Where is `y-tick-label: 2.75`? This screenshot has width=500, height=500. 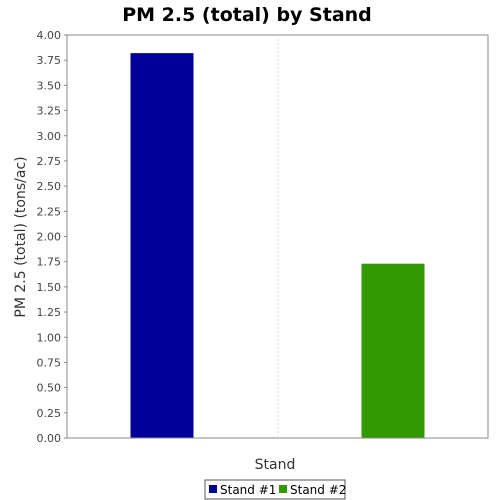
y-tick-label: 2.75 is located at coordinates (49, 161).